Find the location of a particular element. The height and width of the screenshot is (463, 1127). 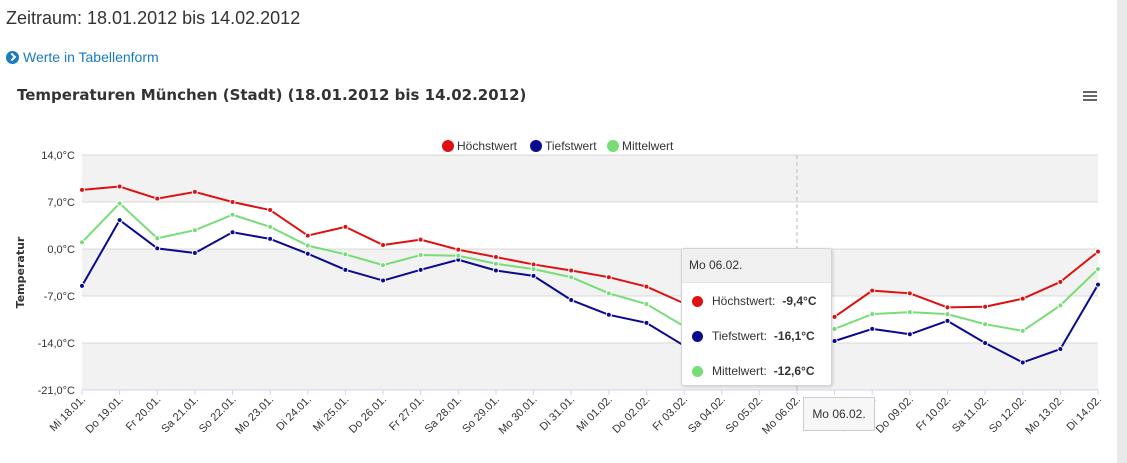

legend-label: Mittelwert is located at coordinates (648, 146).